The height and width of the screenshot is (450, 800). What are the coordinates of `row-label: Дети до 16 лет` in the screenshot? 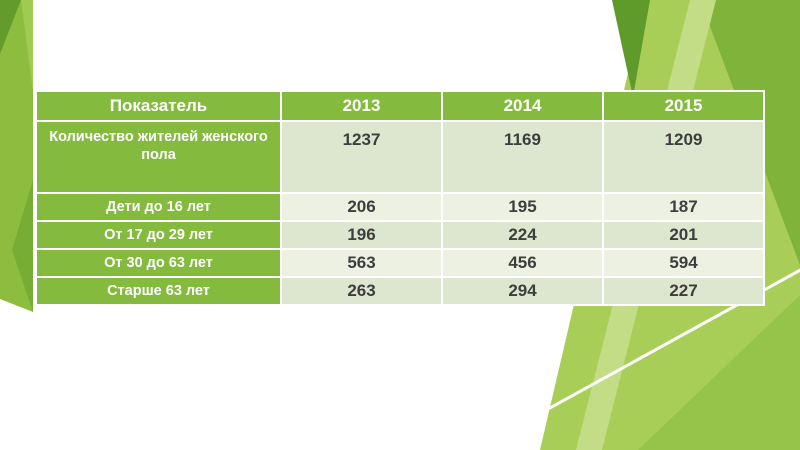 It's located at (158, 207).